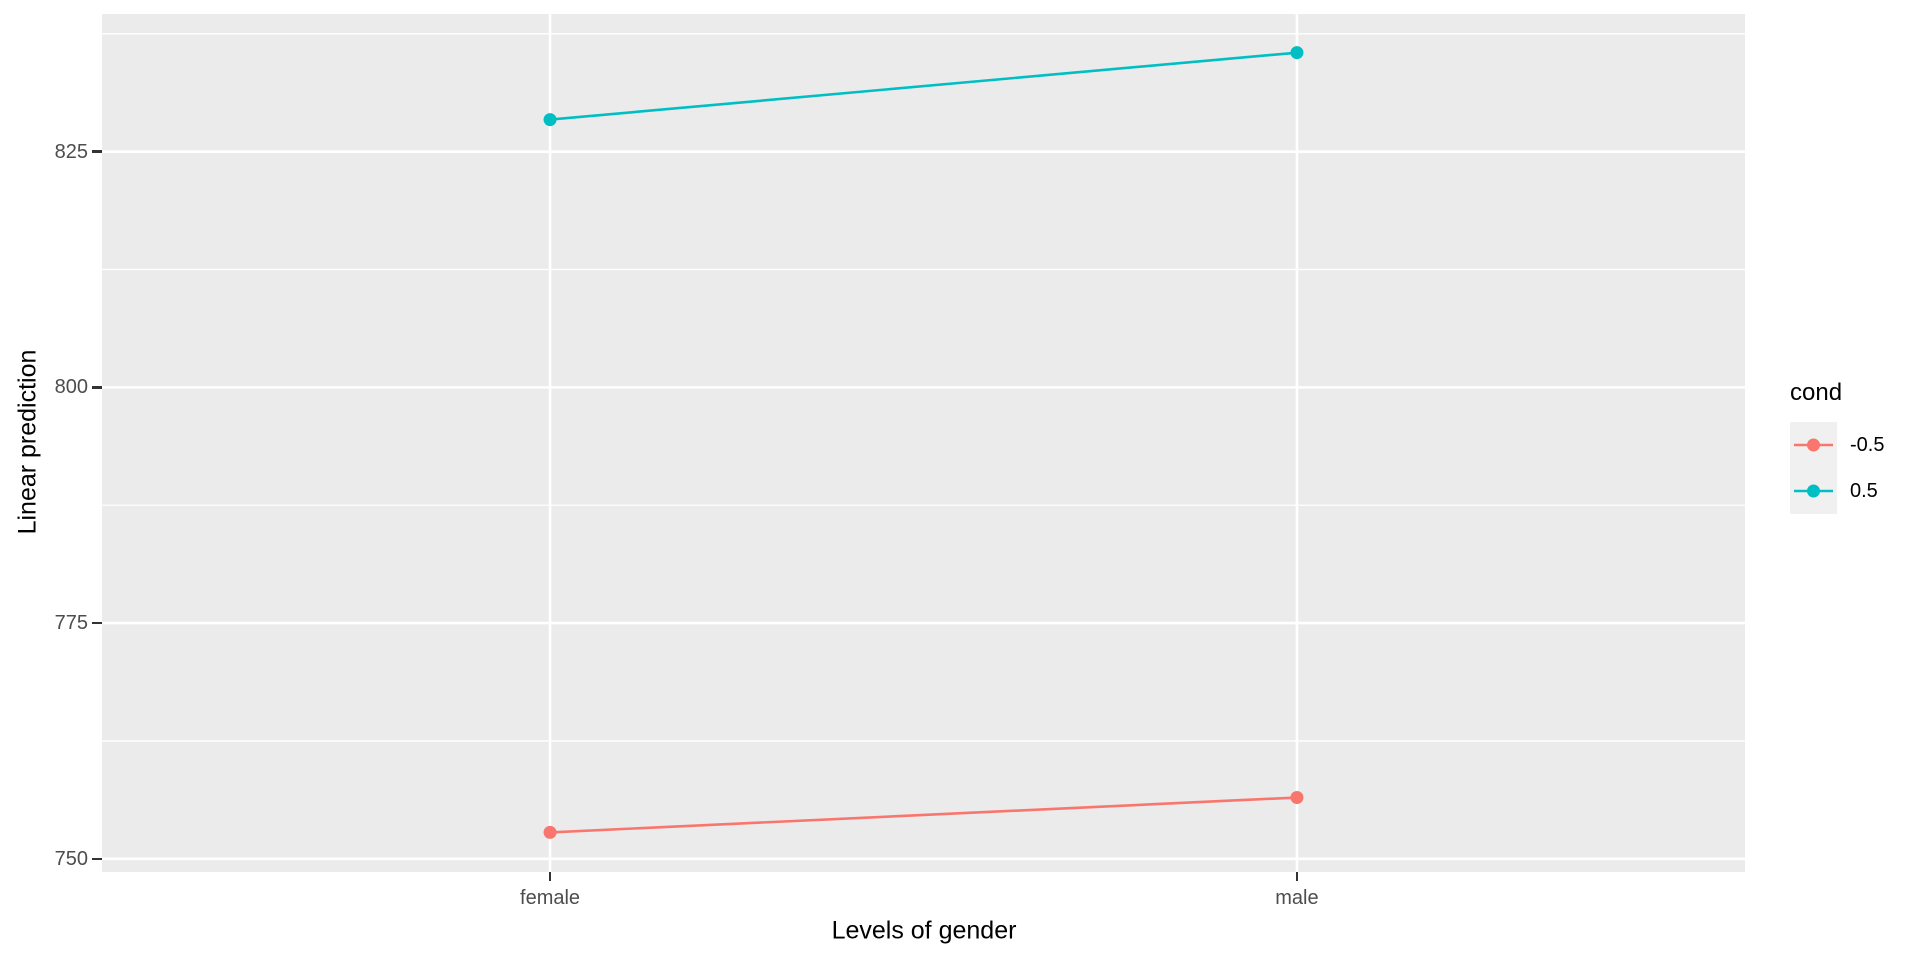 Image resolution: width=1920 pixels, height=960 pixels. I want to click on legend-label: 0.5, so click(1864, 490).